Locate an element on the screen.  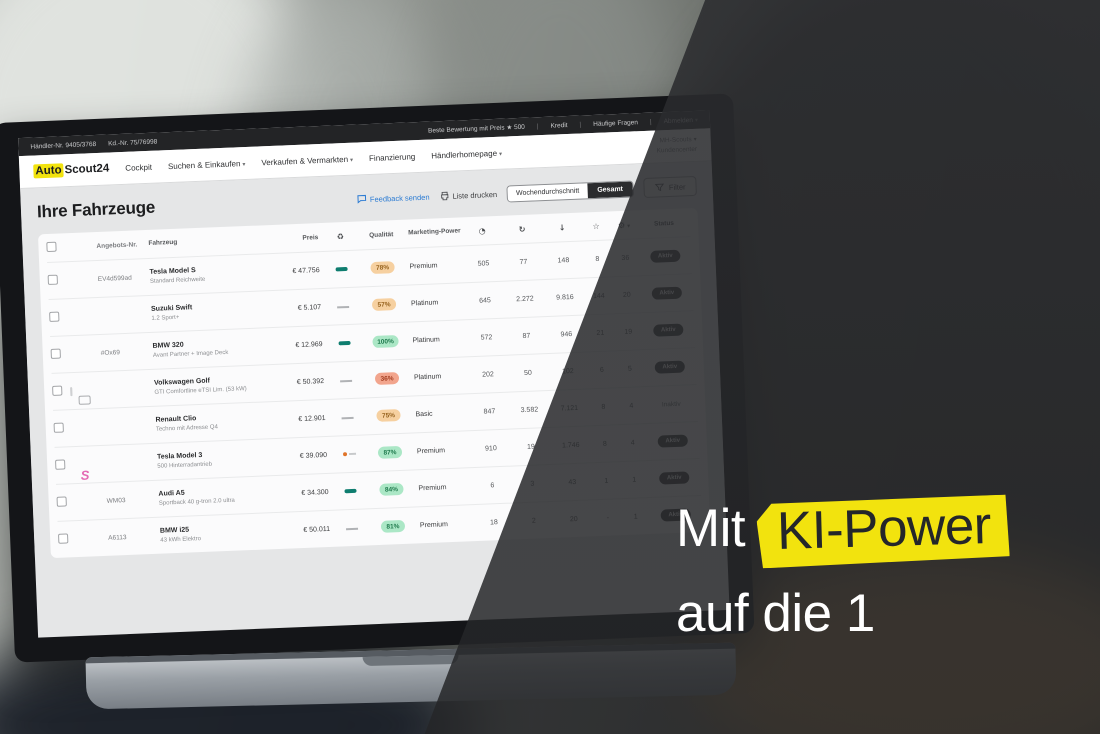
page-title: Ihre Fahrzeuge is located at coordinates (96, 209).